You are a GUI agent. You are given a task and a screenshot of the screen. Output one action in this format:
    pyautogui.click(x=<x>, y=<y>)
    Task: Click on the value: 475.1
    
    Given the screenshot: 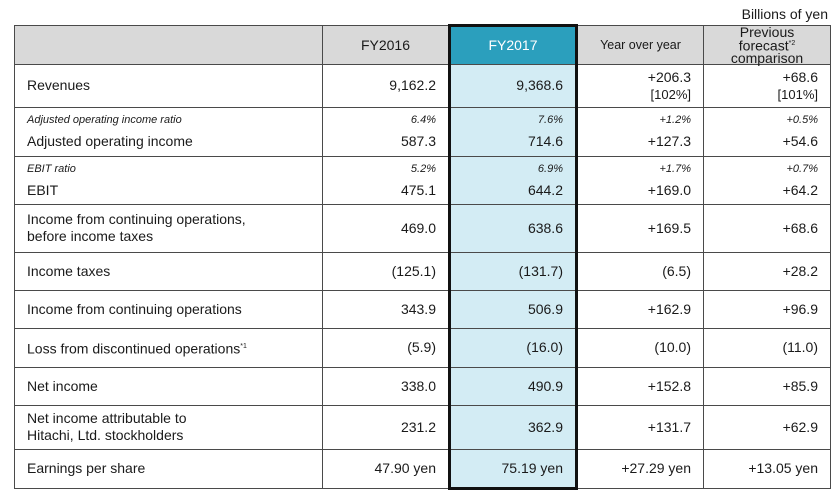 What is the action you would take?
    pyautogui.click(x=418, y=189)
    